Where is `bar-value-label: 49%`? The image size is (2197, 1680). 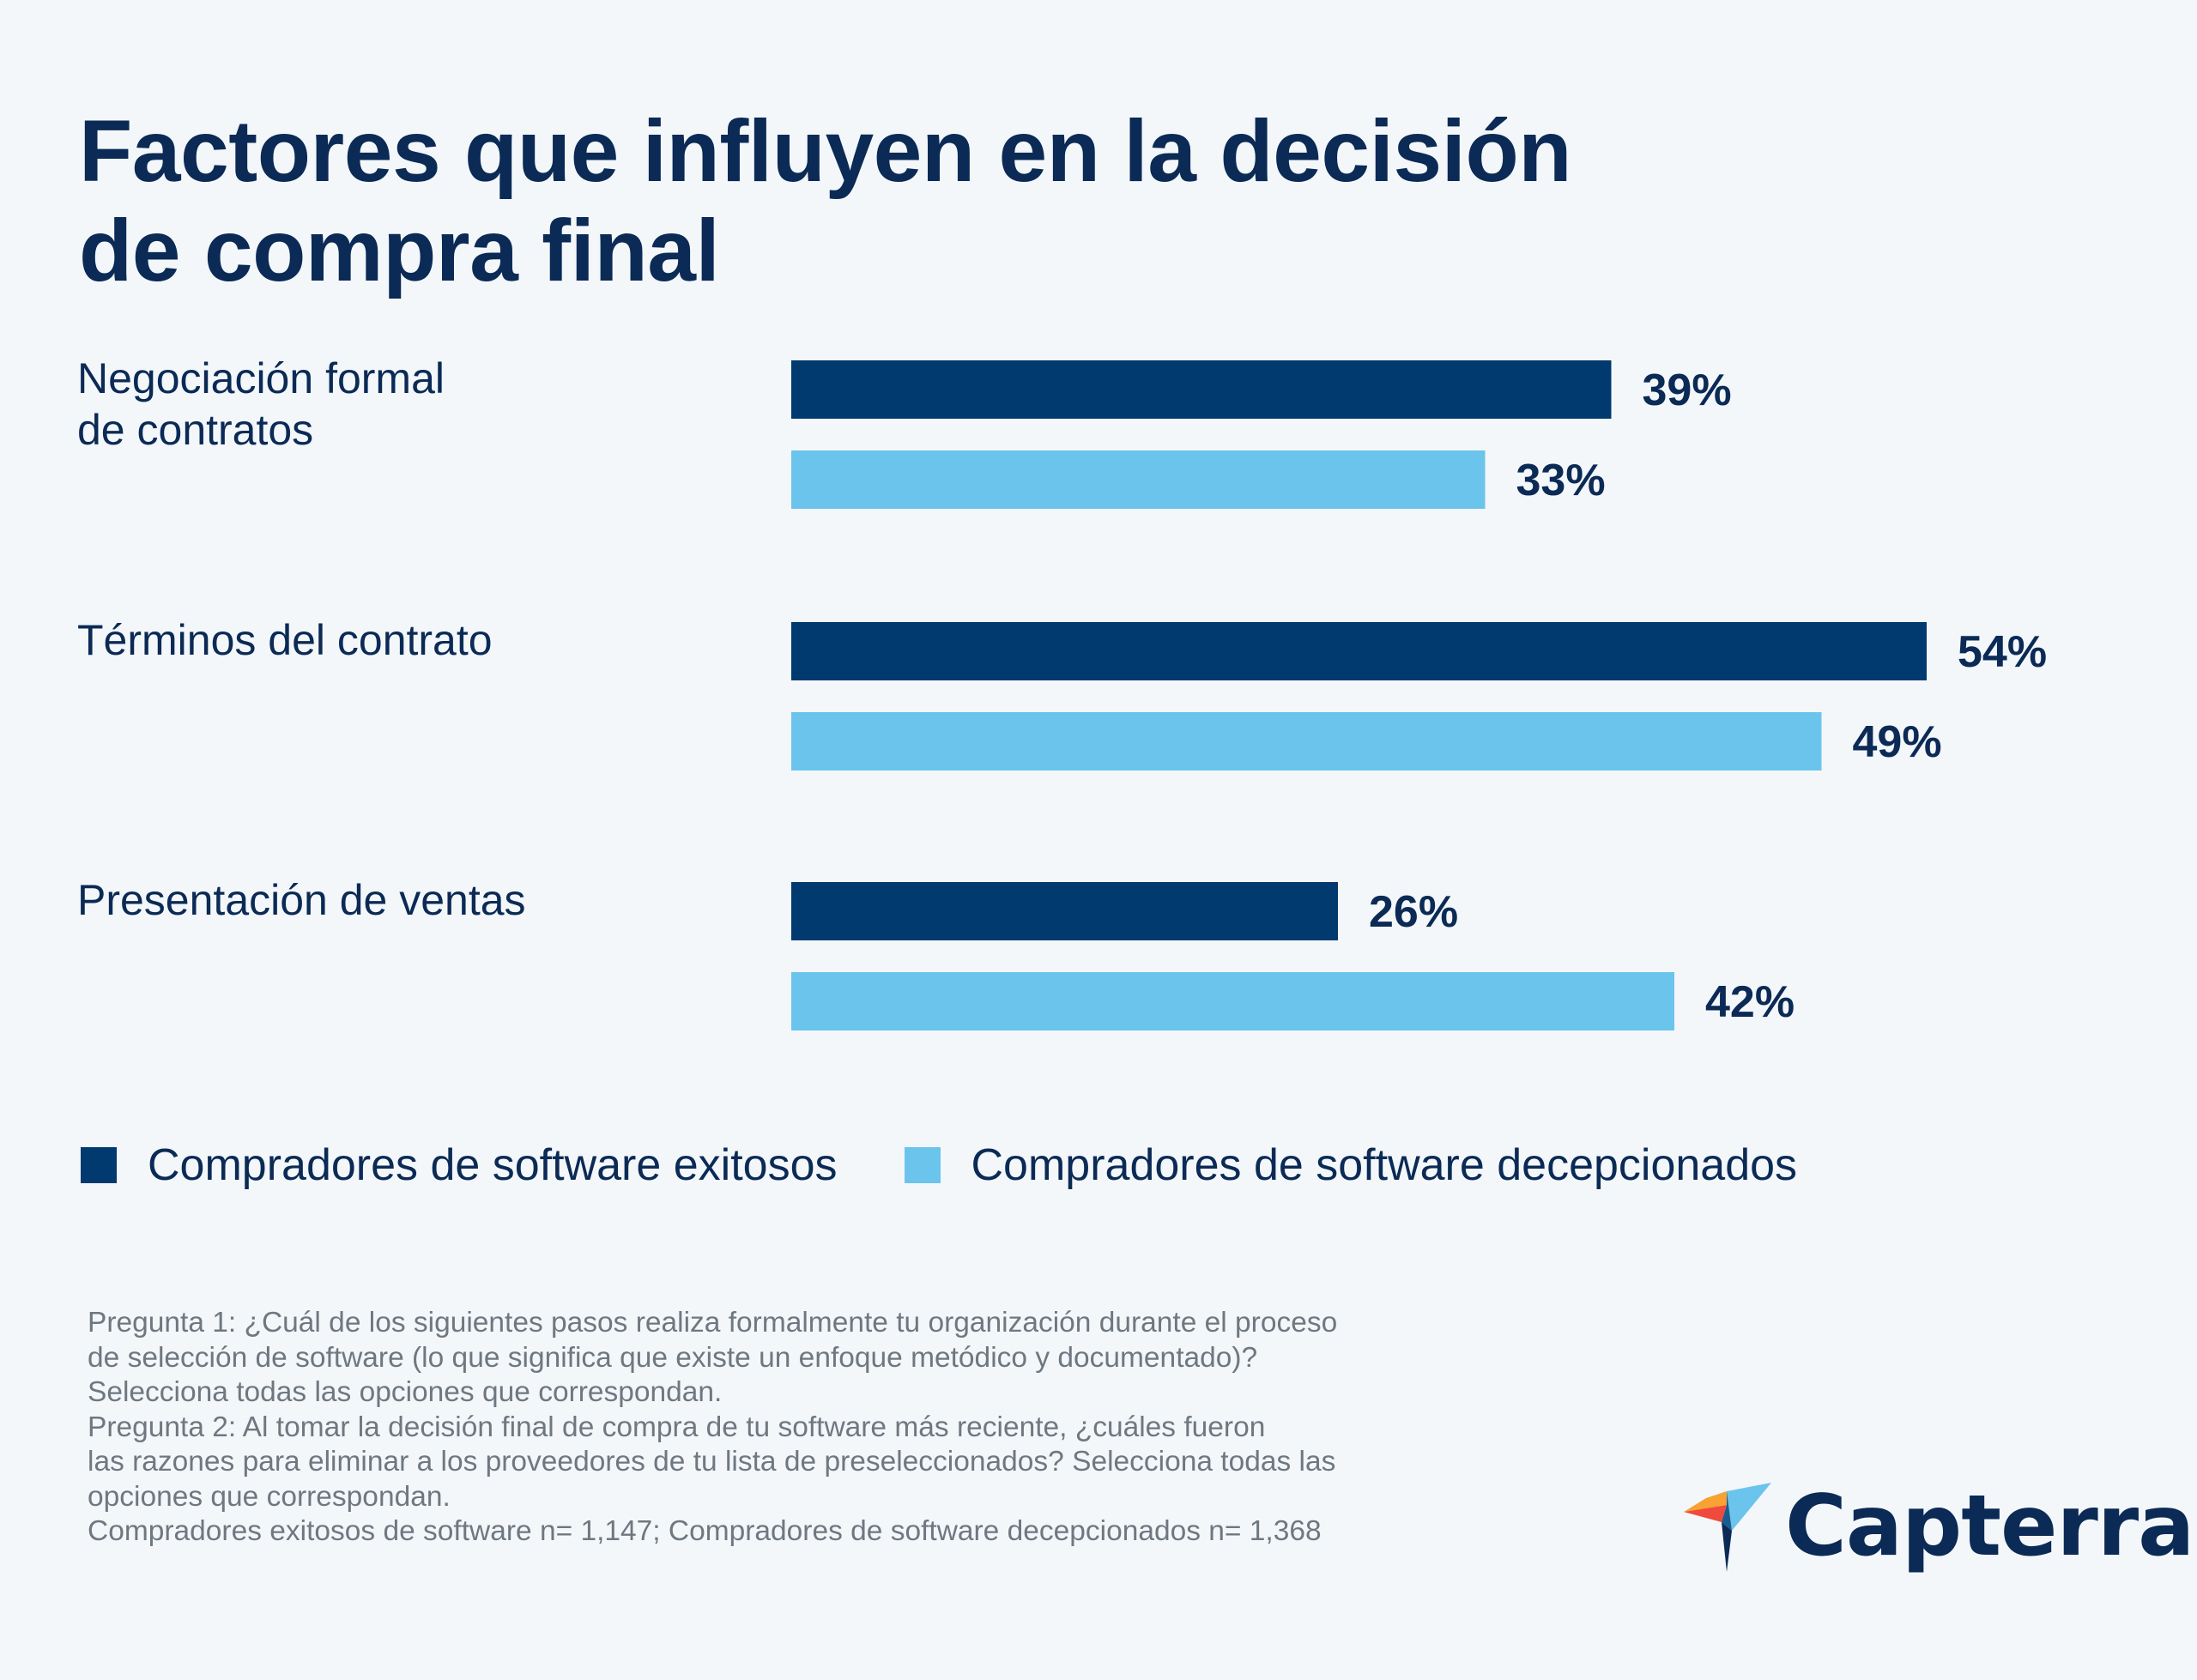 bar-value-label: 49% is located at coordinates (1897, 742).